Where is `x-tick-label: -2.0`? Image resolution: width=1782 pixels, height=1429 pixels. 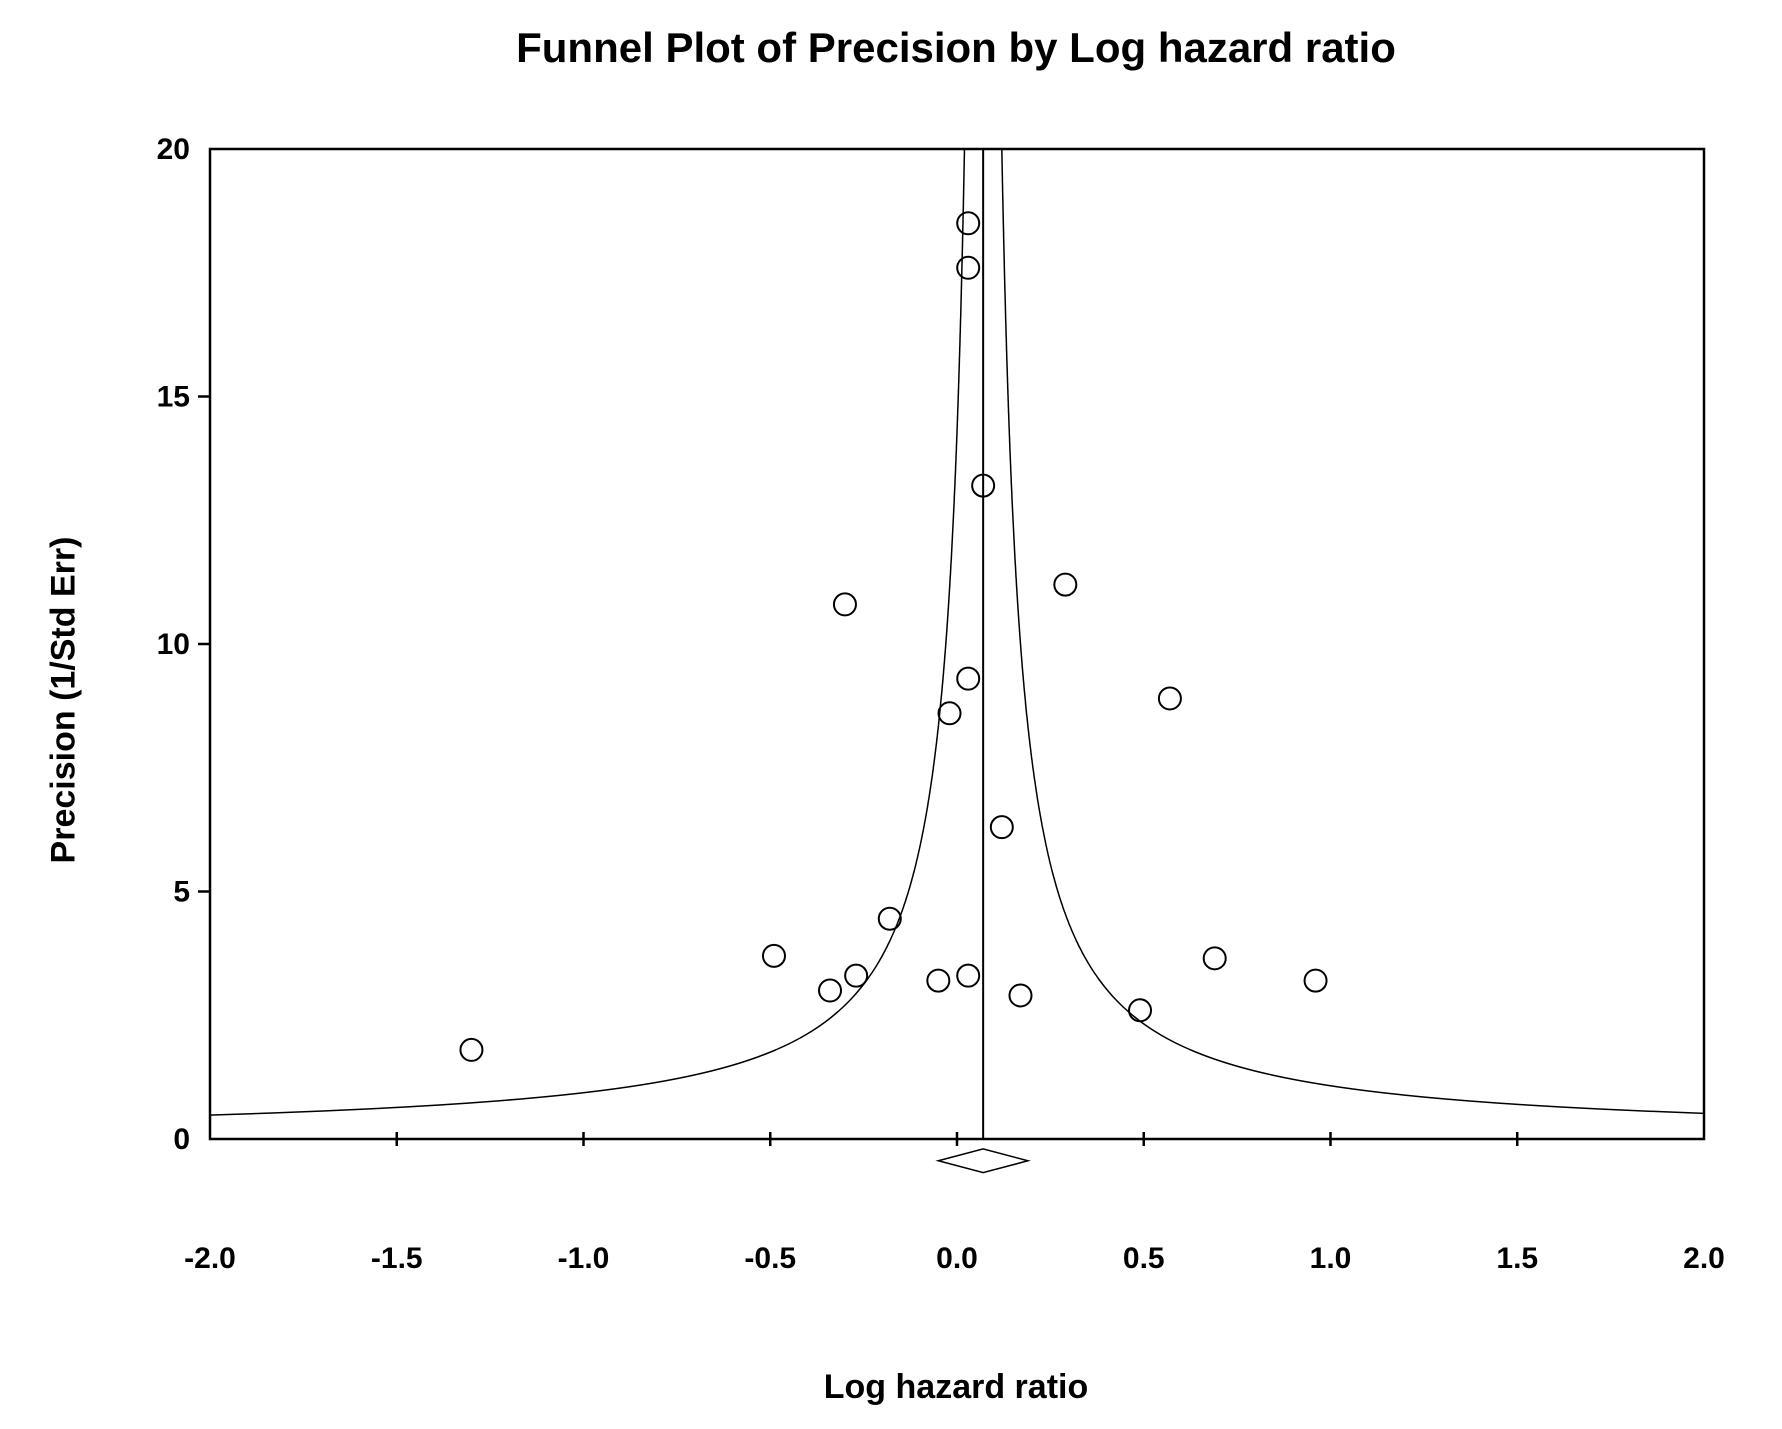
x-tick-label: -2.0 is located at coordinates (210, 1258).